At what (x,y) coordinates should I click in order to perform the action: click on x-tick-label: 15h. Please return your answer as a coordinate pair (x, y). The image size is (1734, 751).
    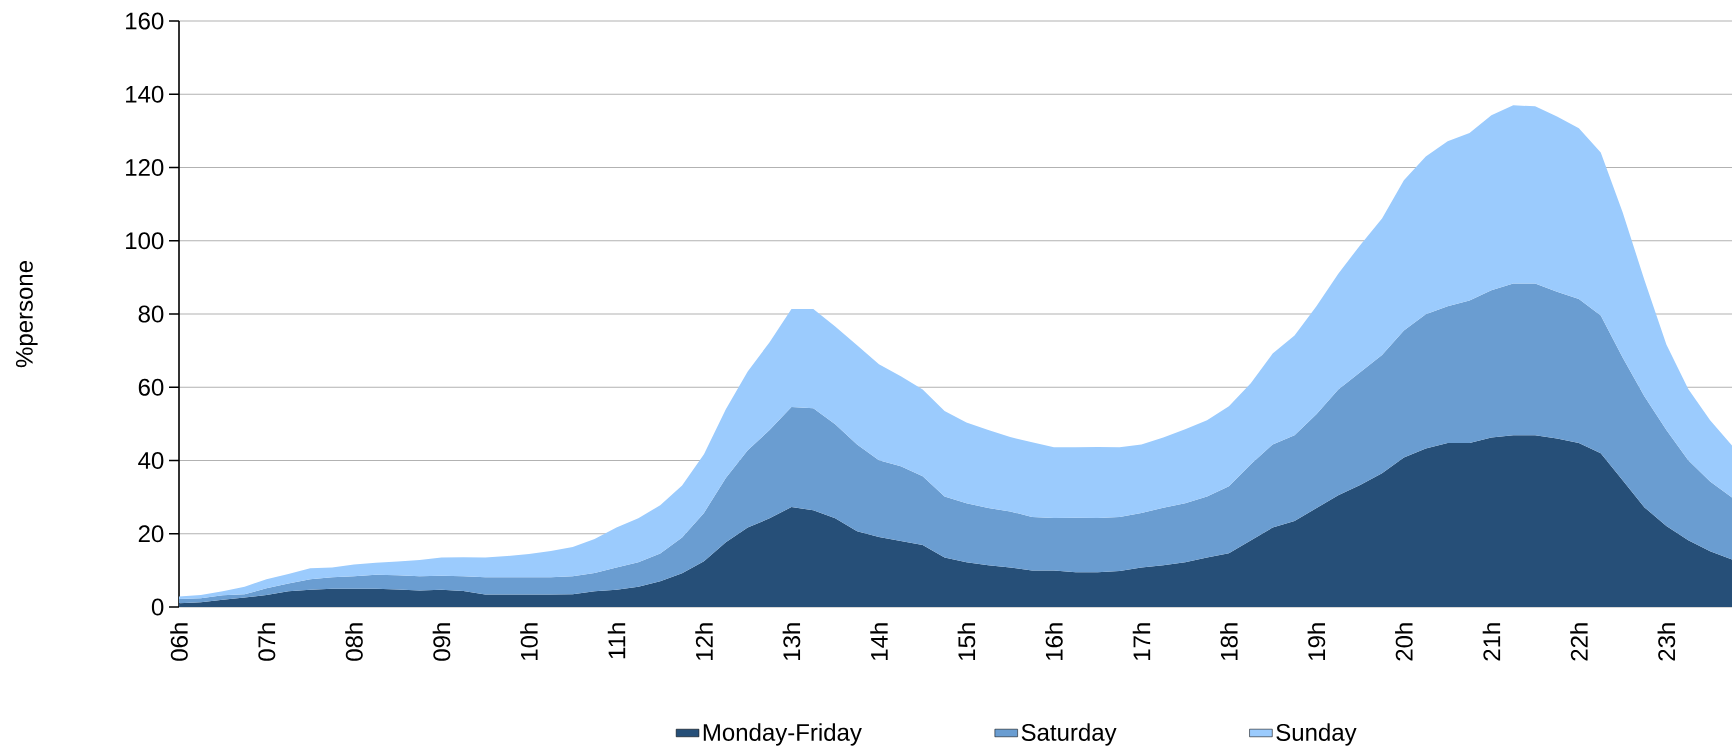
    Looking at the image, I should click on (966, 641).